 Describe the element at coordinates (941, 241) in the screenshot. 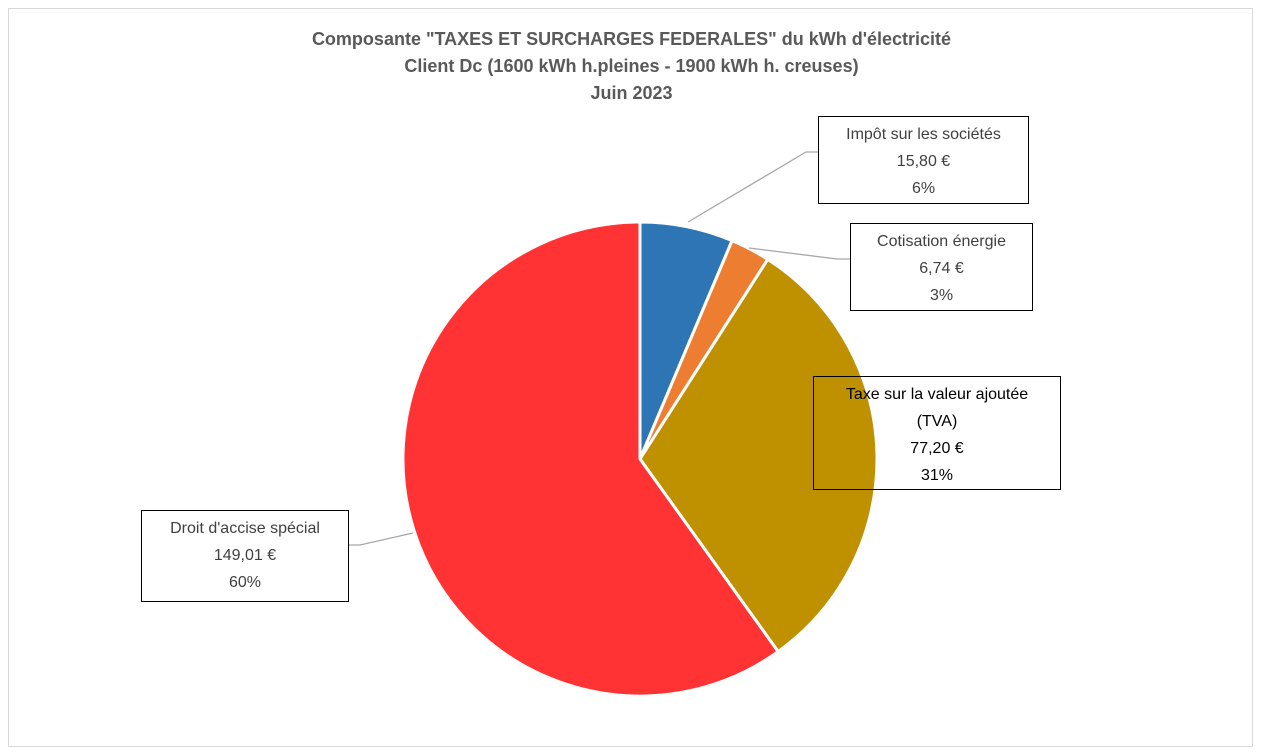

I see `data-label-cotisation-name: Cotisation énergie` at that location.